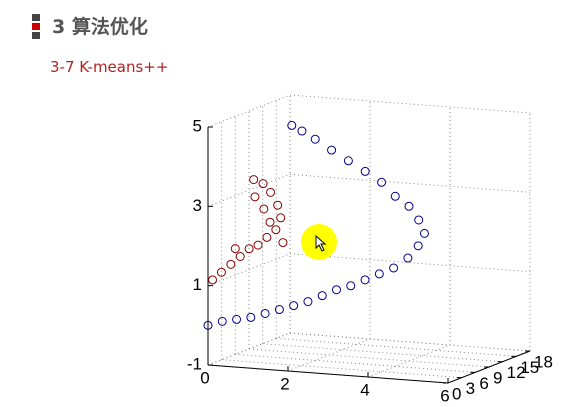 This screenshot has height=407, width=587. What do you see at coordinates (483, 383) in the screenshot?
I see `y-tick-label: 6` at bounding box center [483, 383].